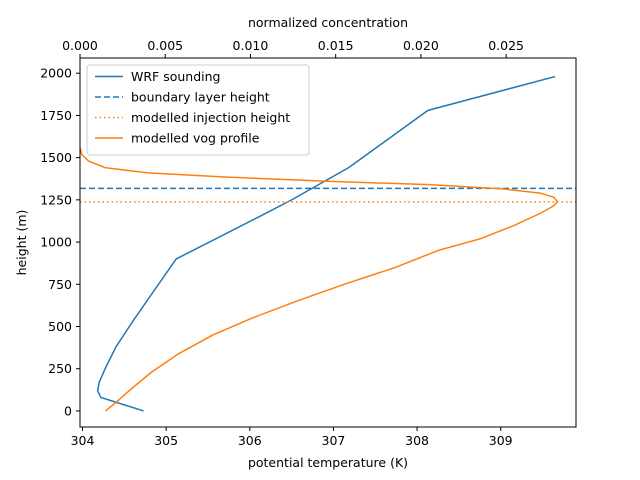 Image resolution: width=640 pixels, height=480 pixels. I want to click on x-tick-label: 309, so click(501, 440).